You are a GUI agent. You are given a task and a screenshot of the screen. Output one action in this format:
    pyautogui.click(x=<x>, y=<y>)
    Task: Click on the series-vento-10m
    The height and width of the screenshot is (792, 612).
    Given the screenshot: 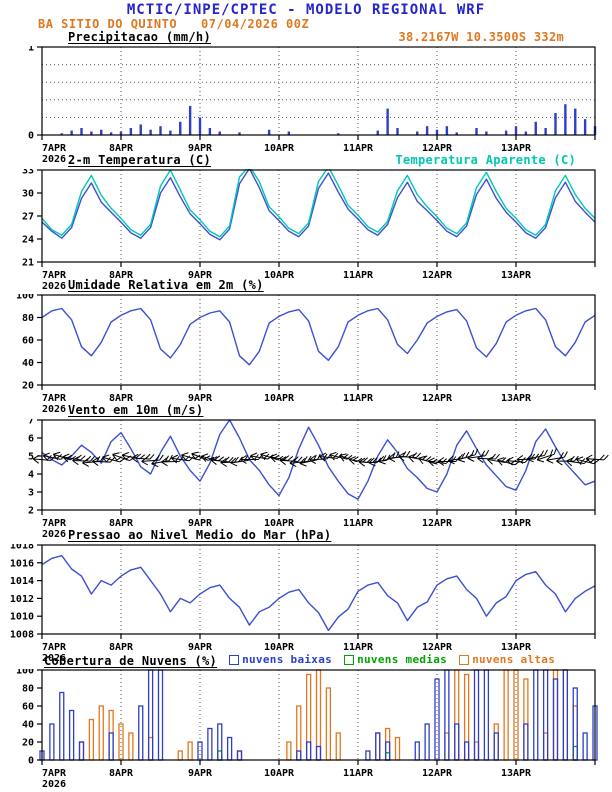 What is the action you would take?
    pyautogui.click(x=318, y=459)
    